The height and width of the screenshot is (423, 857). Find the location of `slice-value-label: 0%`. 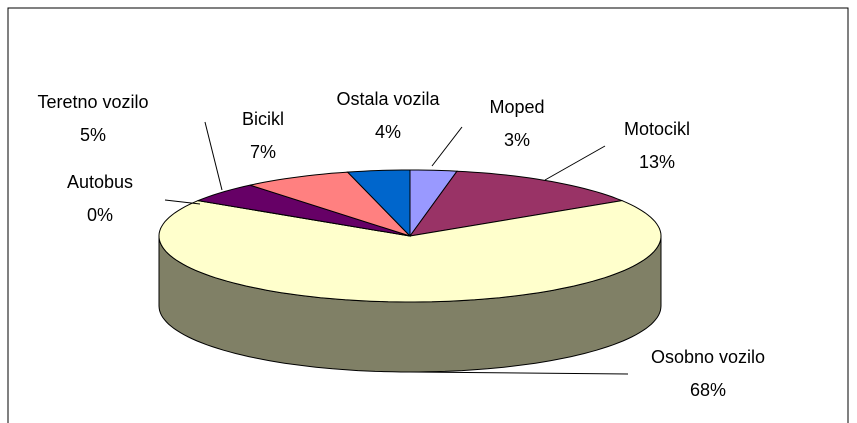

slice-value-label: 0% is located at coordinates (100, 215).